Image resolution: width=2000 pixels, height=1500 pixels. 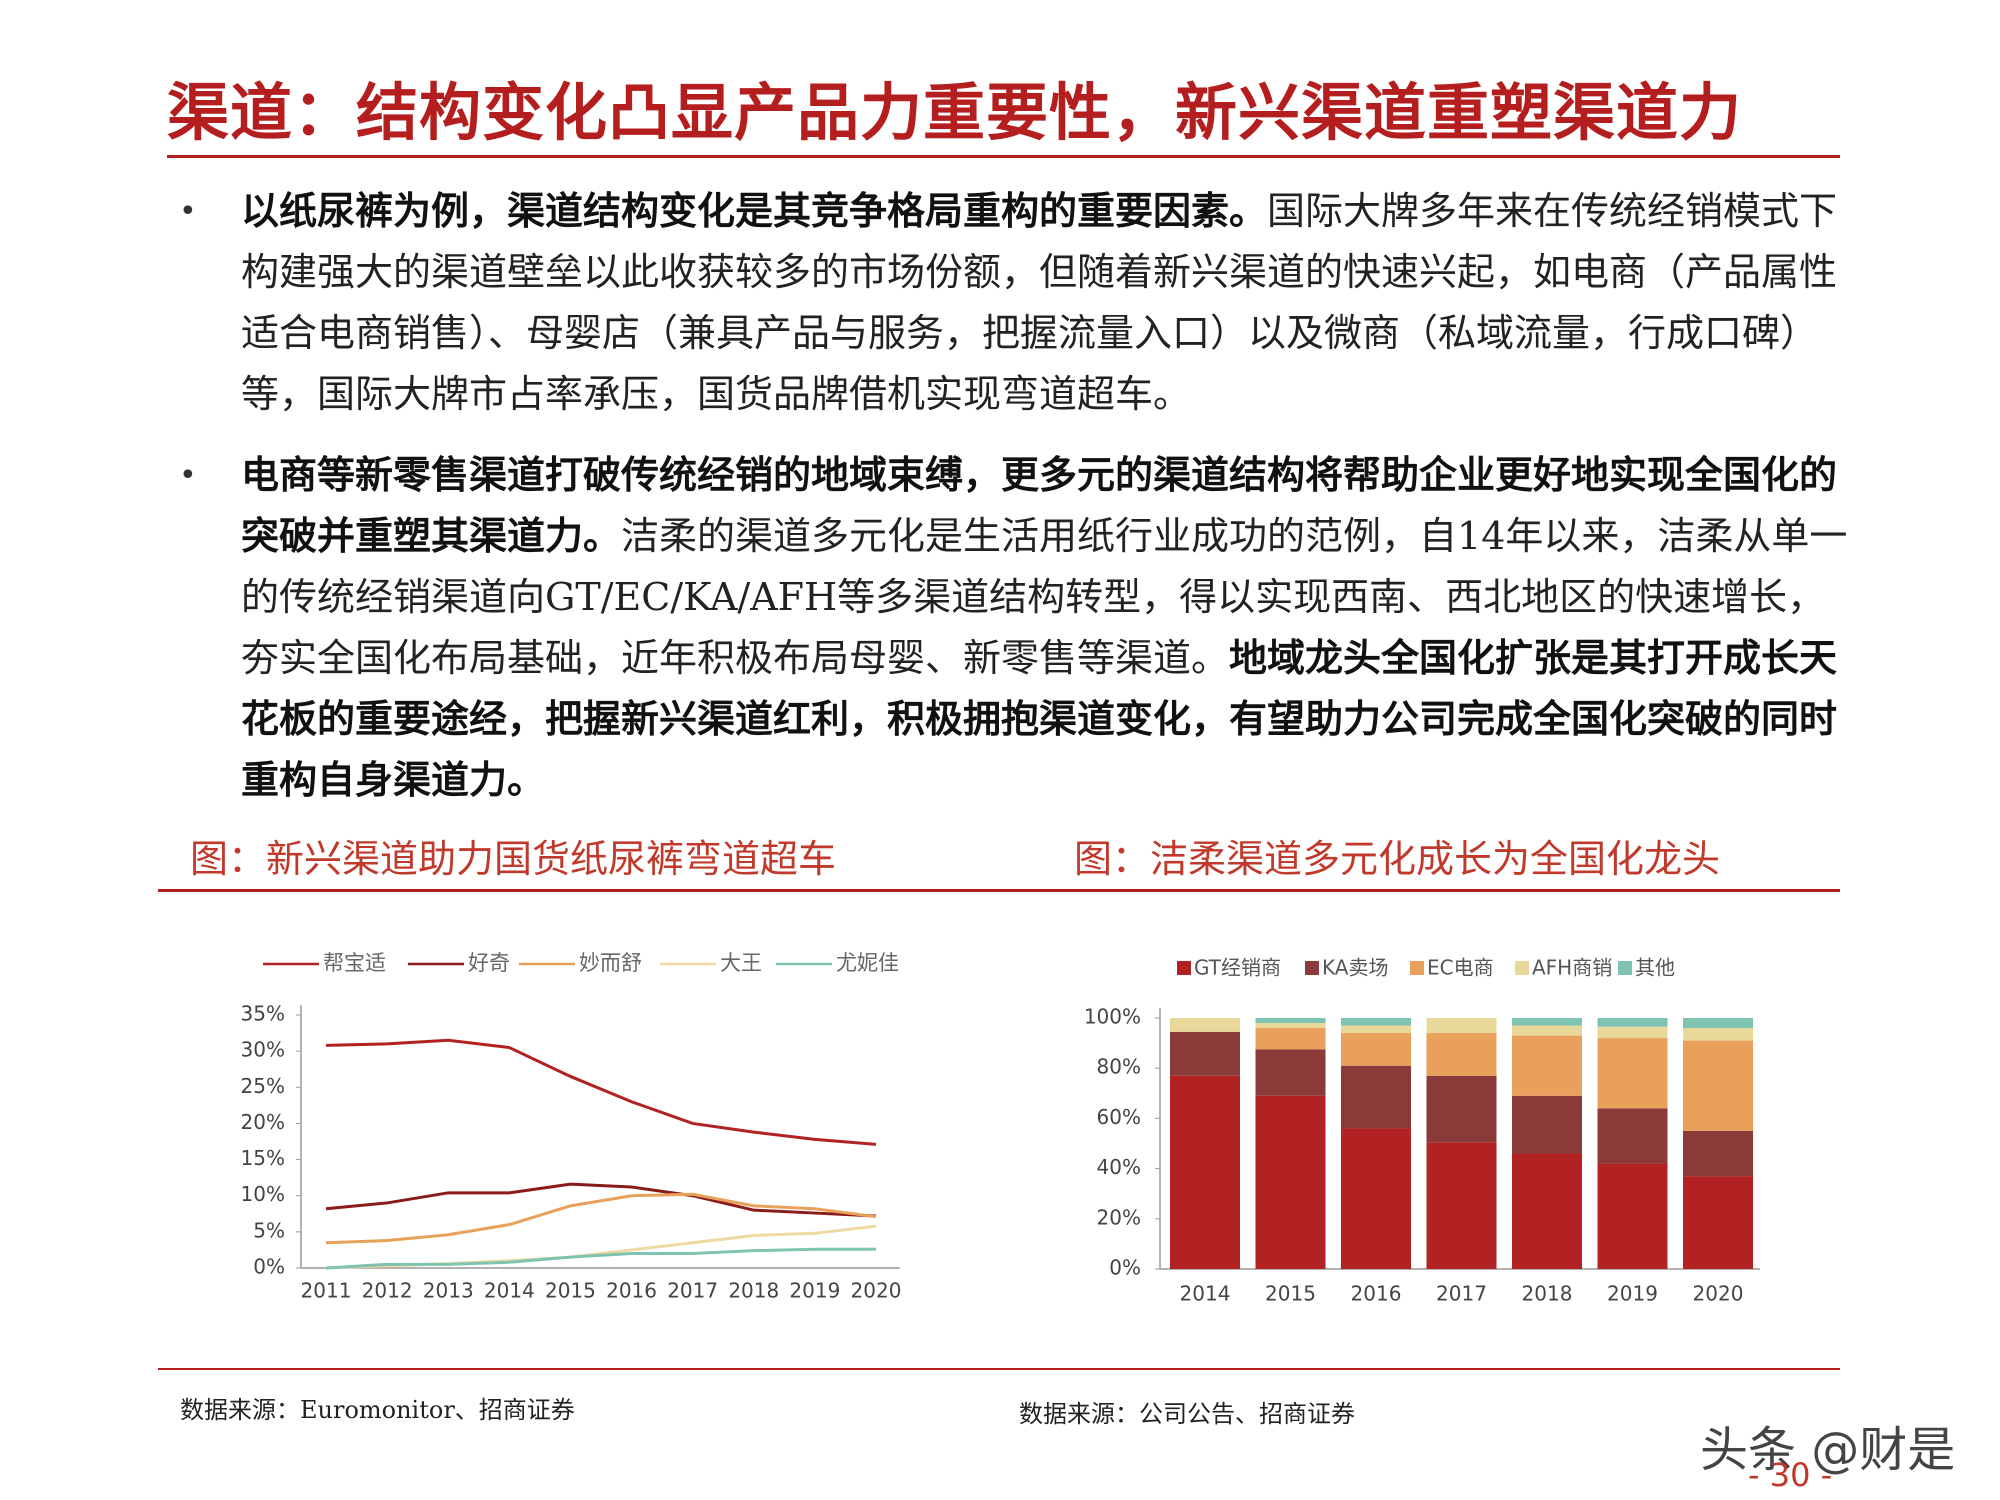 What do you see at coordinates (1355, 968) in the screenshot?
I see `legend-label: KA卖场` at bounding box center [1355, 968].